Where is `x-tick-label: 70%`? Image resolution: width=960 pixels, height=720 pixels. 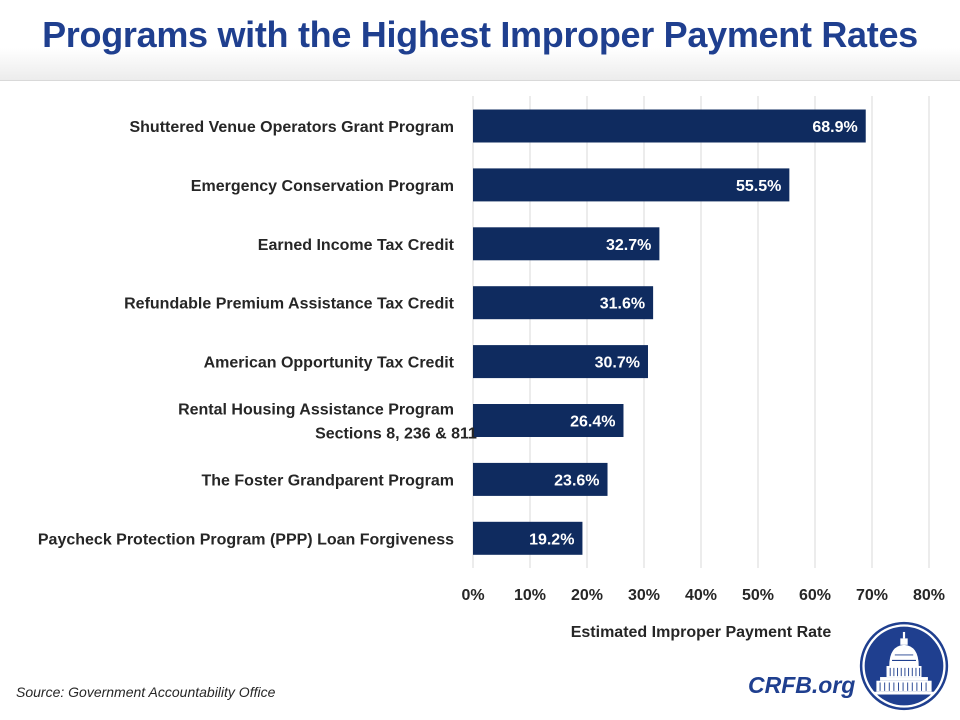
x-tick-label: 70% is located at coordinates (872, 595).